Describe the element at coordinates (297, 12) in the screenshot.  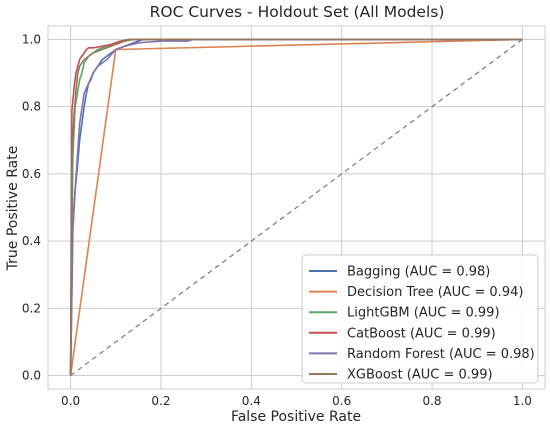
I see `chart-title: ROC Curves - Holdout Set (All Models)` at that location.